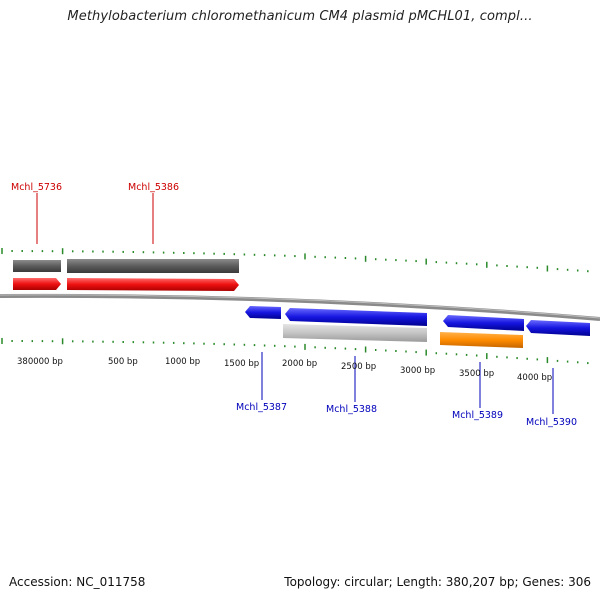 The image size is (600, 600). Describe the element at coordinates (241, 364) in the screenshot. I see `scale-label: 1500 bp` at that location.